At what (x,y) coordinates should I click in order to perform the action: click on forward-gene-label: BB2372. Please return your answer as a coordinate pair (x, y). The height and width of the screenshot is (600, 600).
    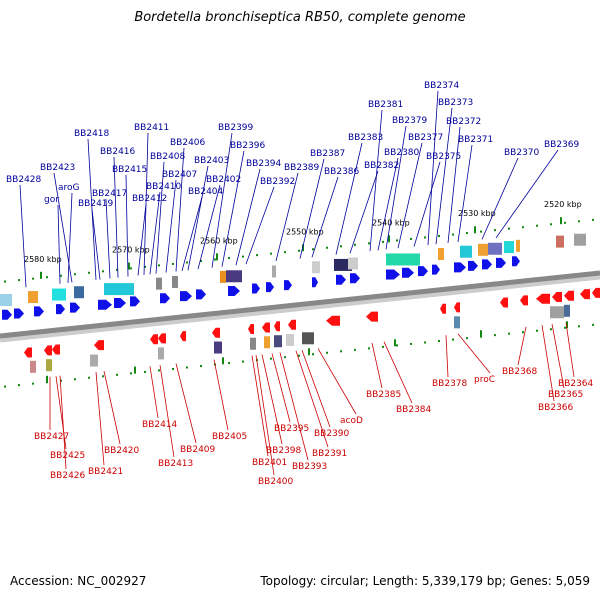
    Looking at the image, I should click on (463, 122).